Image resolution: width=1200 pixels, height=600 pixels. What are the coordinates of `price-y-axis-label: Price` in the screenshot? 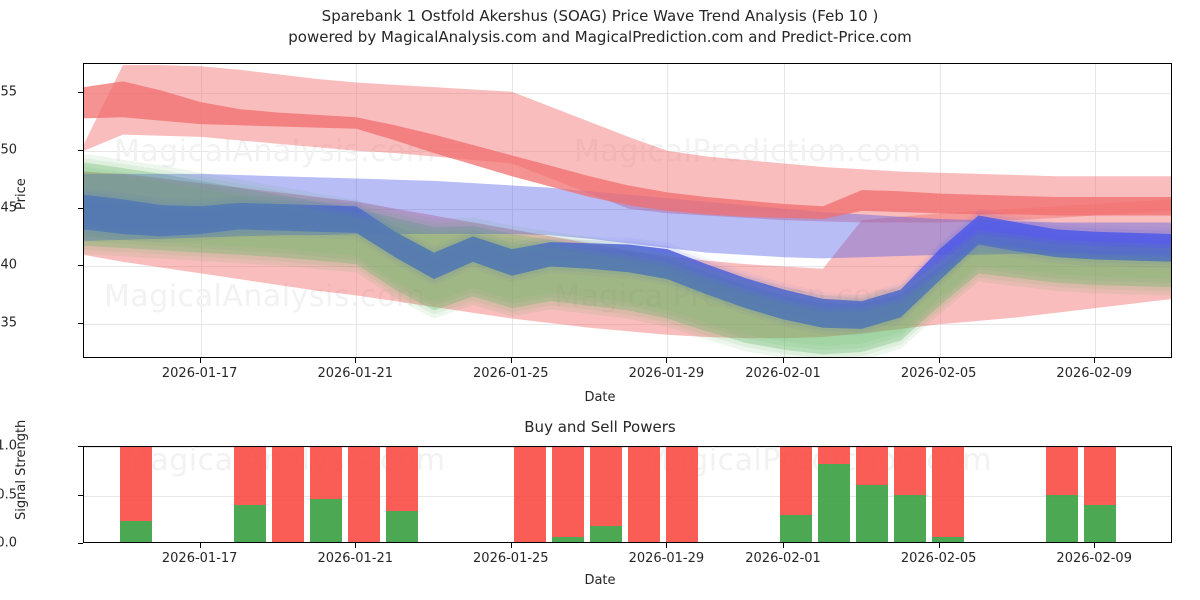 It's located at (21, 194).